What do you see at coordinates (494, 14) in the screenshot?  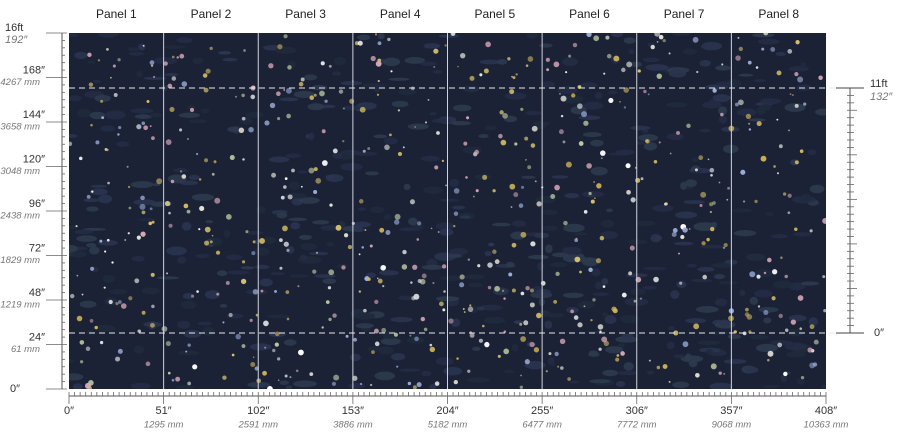 I see `panel-label: Panel 5` at bounding box center [494, 14].